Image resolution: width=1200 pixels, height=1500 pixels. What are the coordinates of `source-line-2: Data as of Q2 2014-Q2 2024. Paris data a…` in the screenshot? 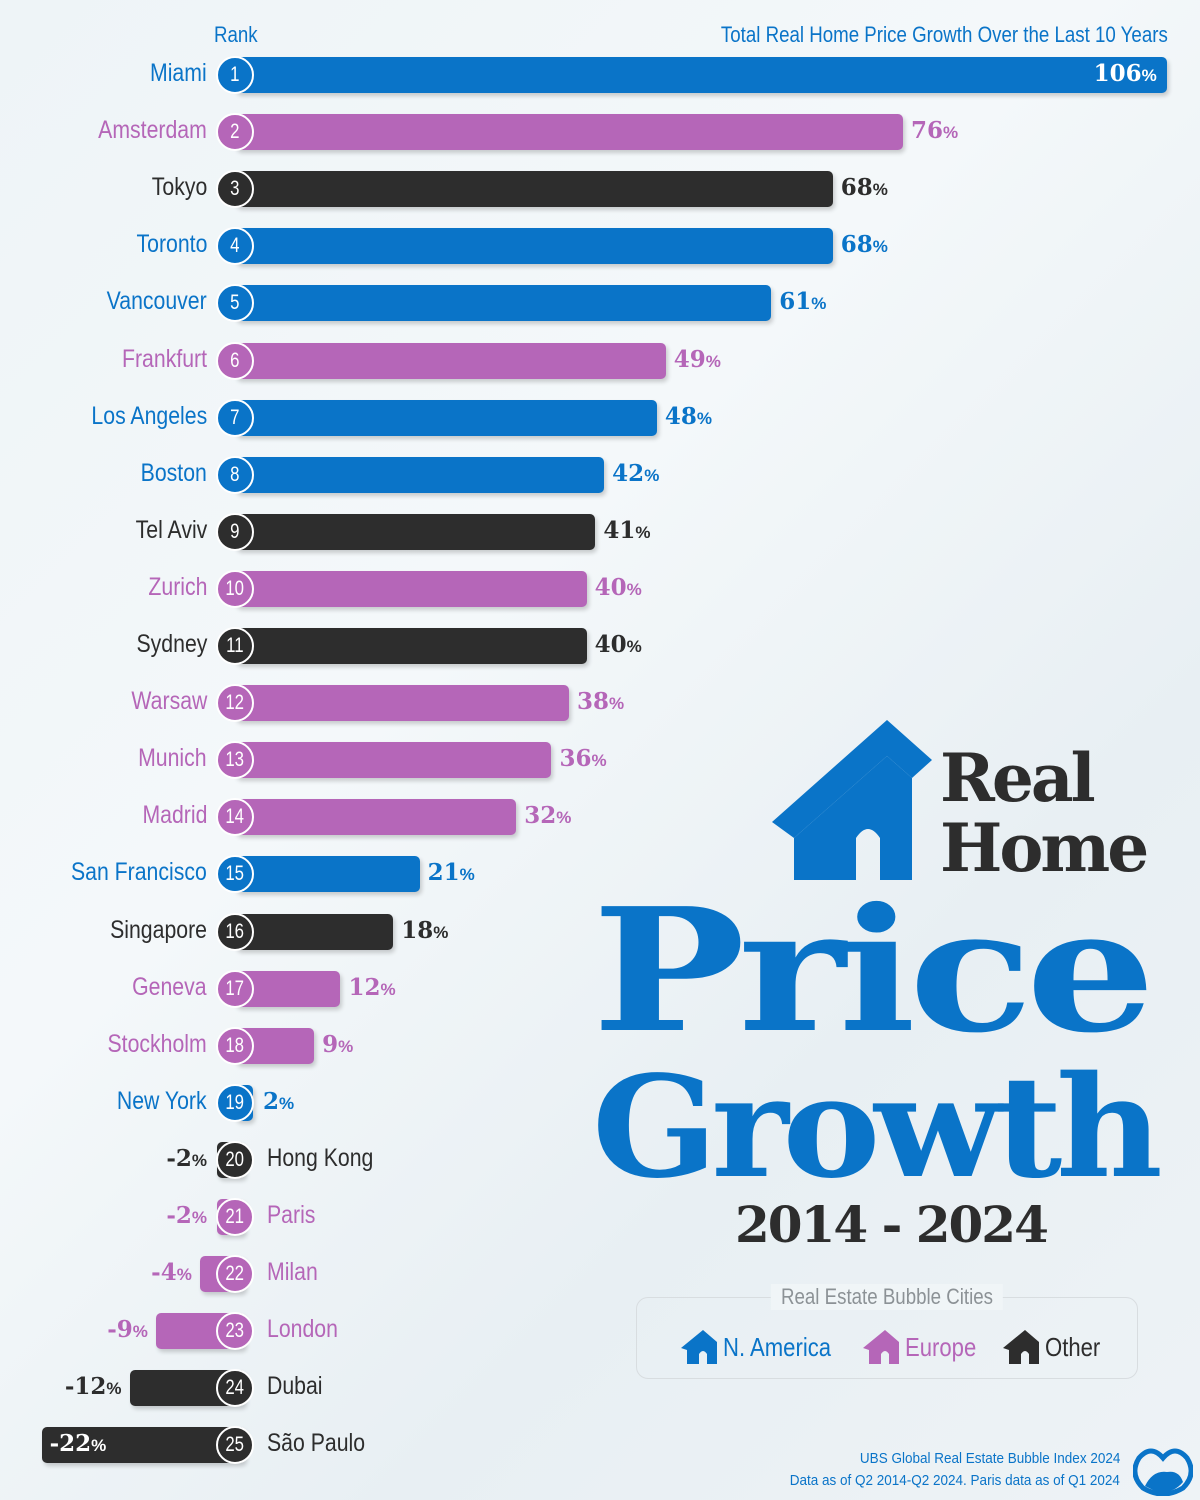 It's located at (954, 1480).